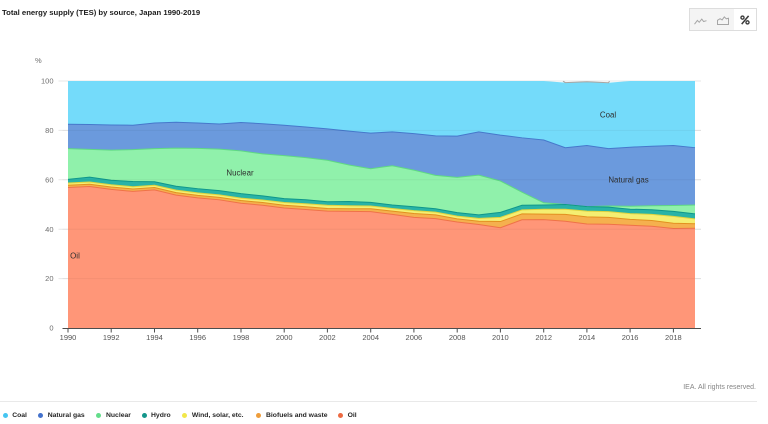 Image resolution: width=768 pixels, height=424 pixels. What do you see at coordinates (414, 337) in the screenshot?
I see `svg-text: 2006` at bounding box center [414, 337].